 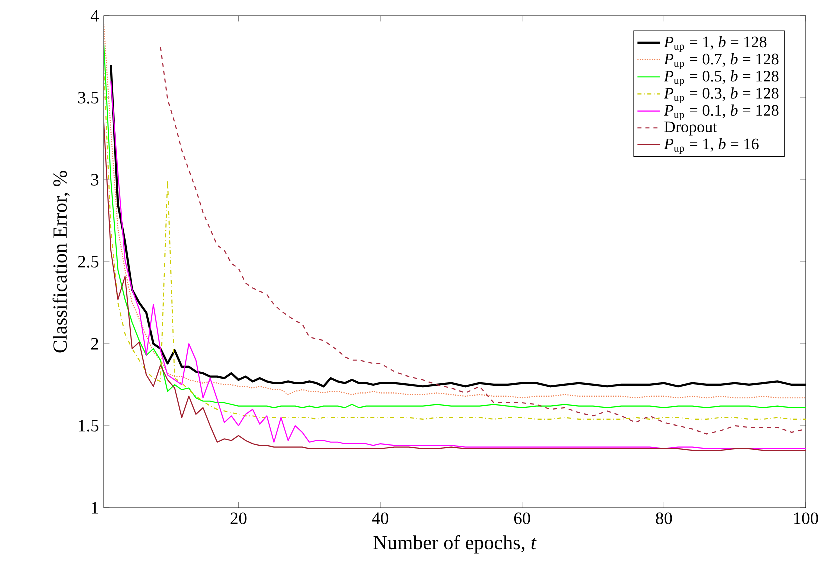 What do you see at coordinates (95, 180) in the screenshot?
I see `y-tick-label: 3` at bounding box center [95, 180].